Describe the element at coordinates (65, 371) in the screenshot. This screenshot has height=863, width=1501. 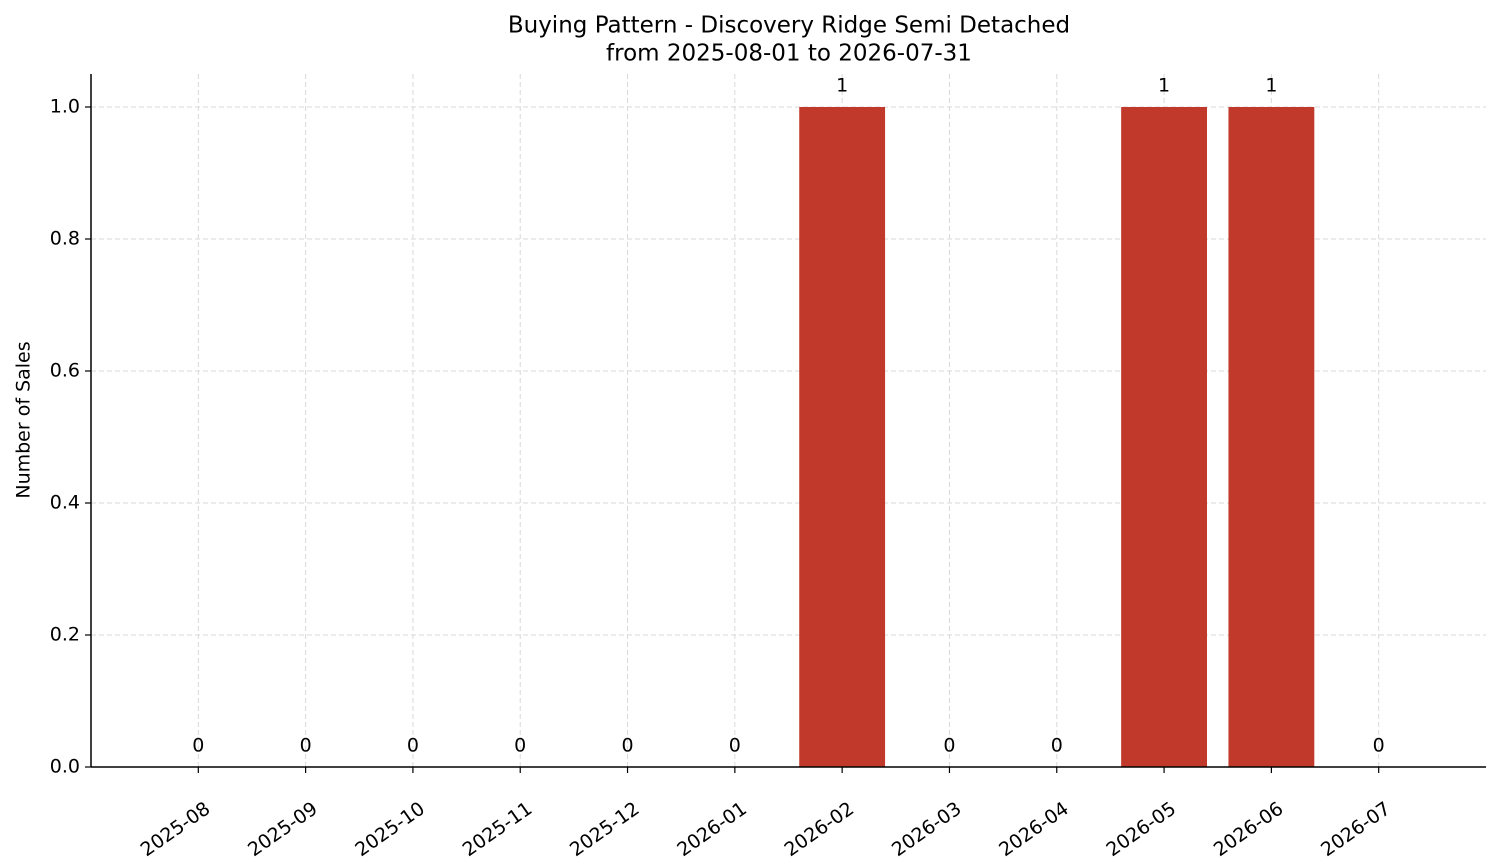
I see `y-tick-label: 0.6` at that location.